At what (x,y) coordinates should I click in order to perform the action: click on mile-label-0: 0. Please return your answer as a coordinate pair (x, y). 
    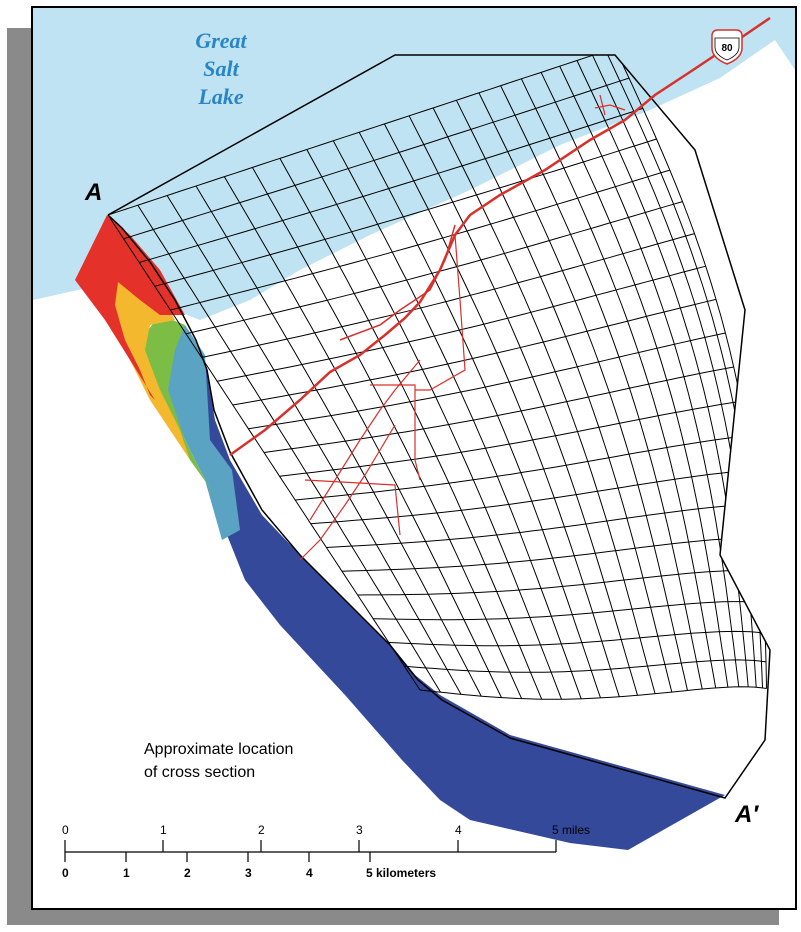
    Looking at the image, I should click on (65, 830).